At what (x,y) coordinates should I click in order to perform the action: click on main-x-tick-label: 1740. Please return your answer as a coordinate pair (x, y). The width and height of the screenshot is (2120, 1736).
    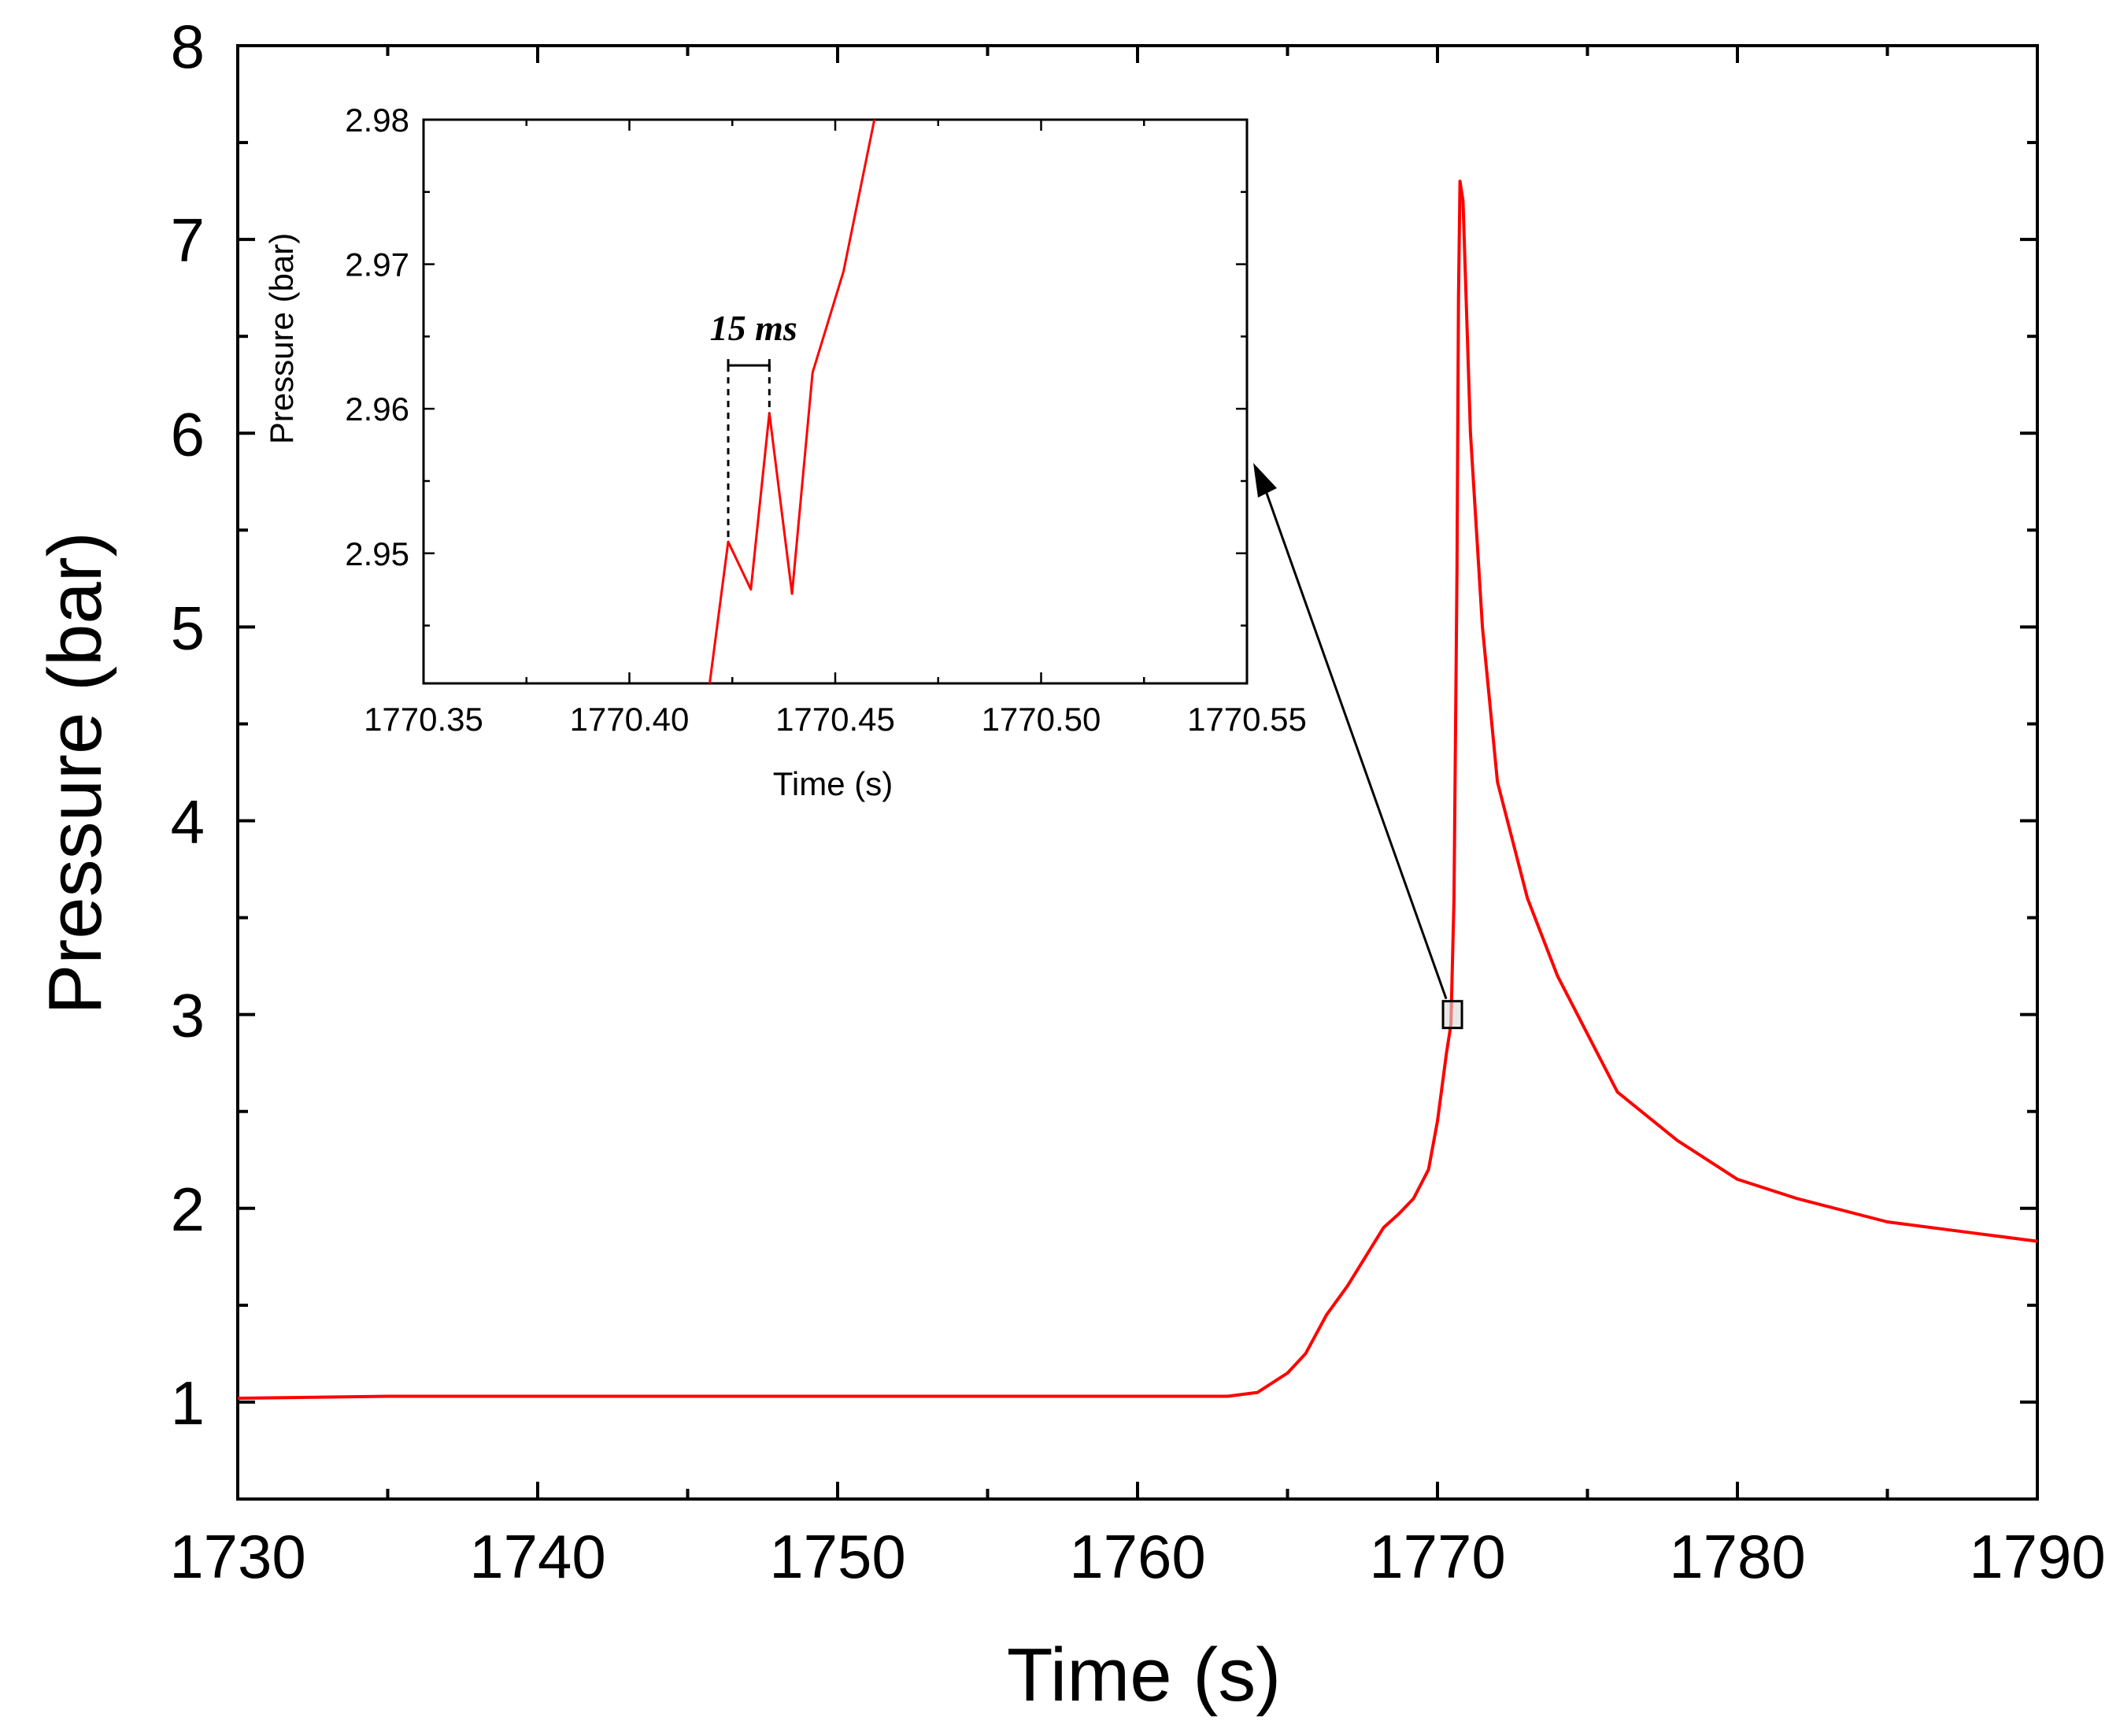
    Looking at the image, I should click on (537, 1556).